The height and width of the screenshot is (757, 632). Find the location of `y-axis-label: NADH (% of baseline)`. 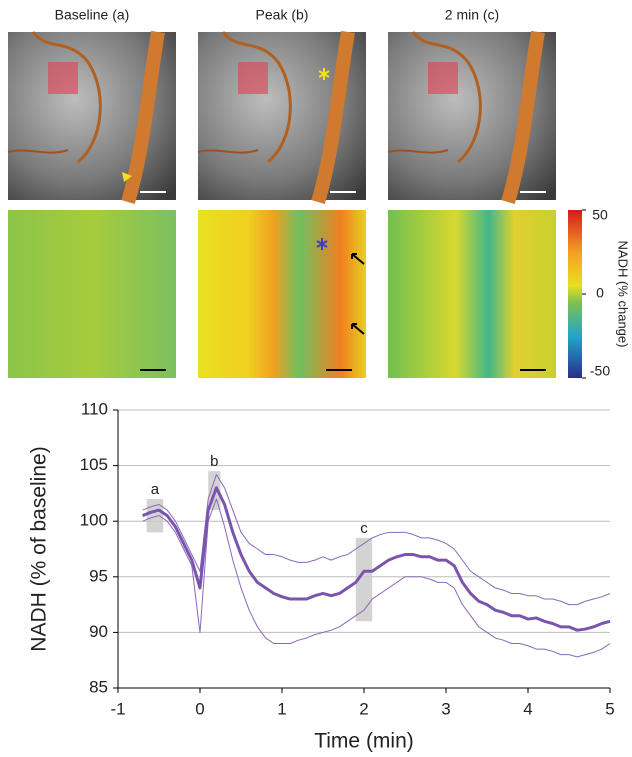

y-axis-label: NADH (% of baseline) is located at coordinates (39, 548).